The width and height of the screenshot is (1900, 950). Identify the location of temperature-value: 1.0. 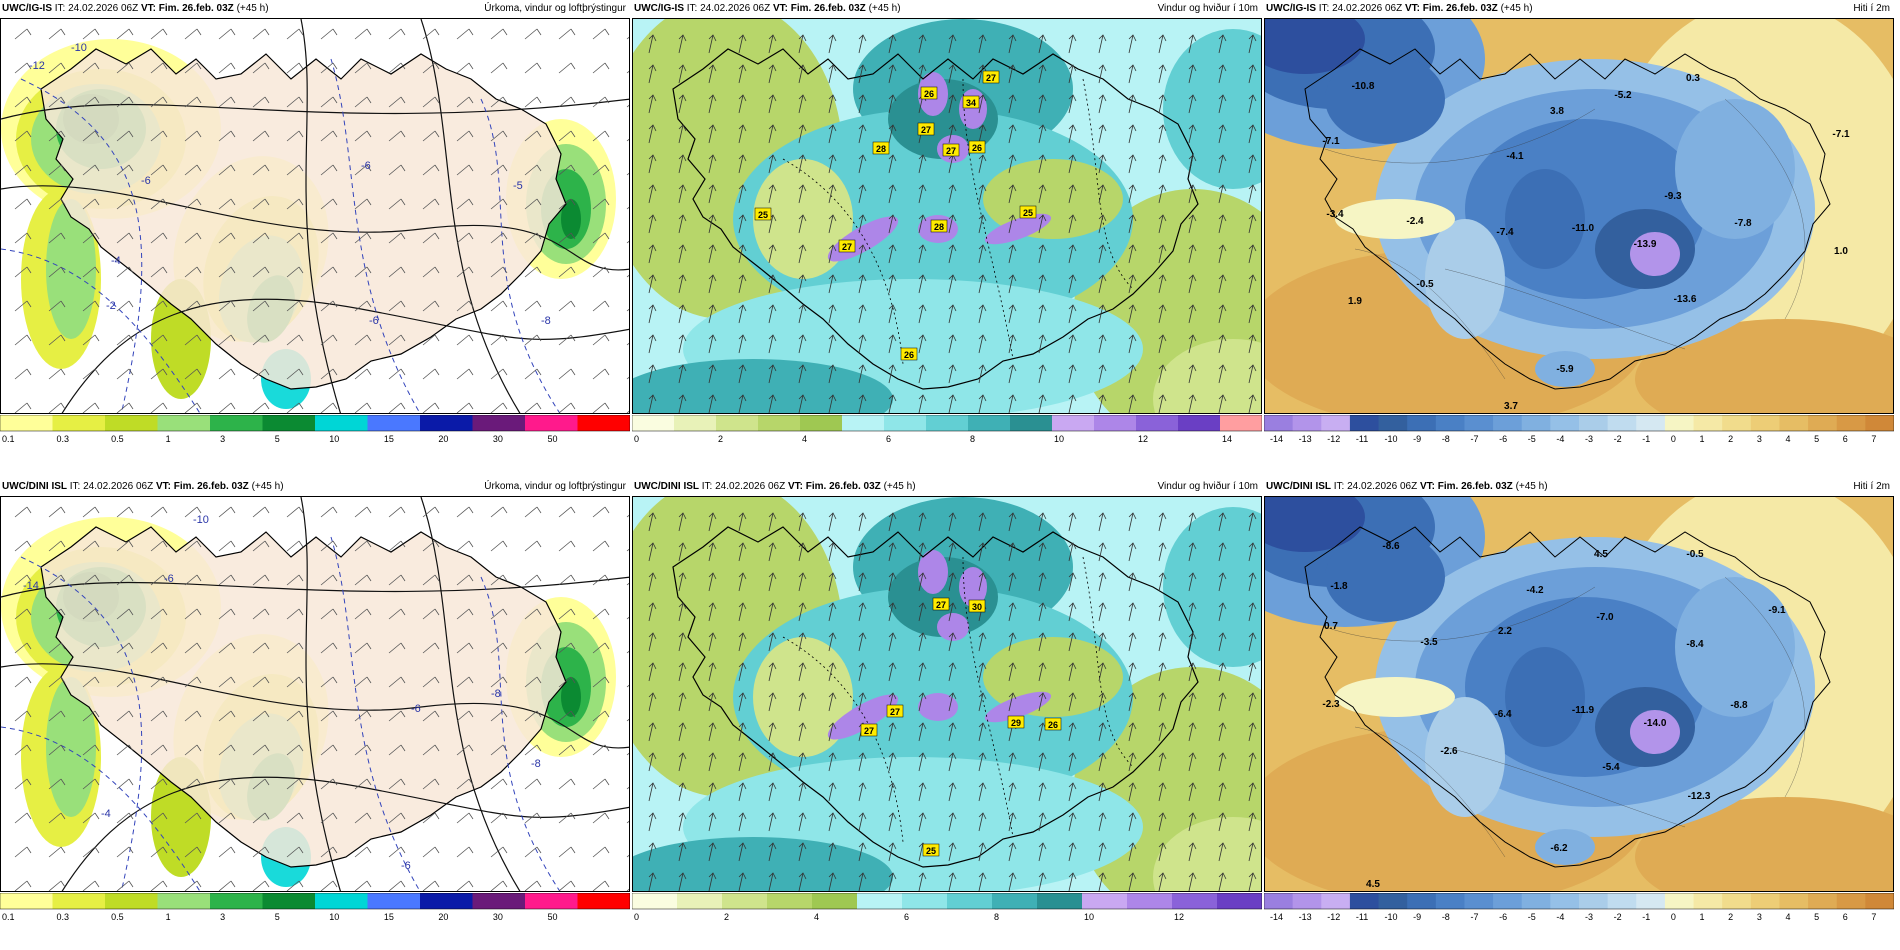
(1841, 251).